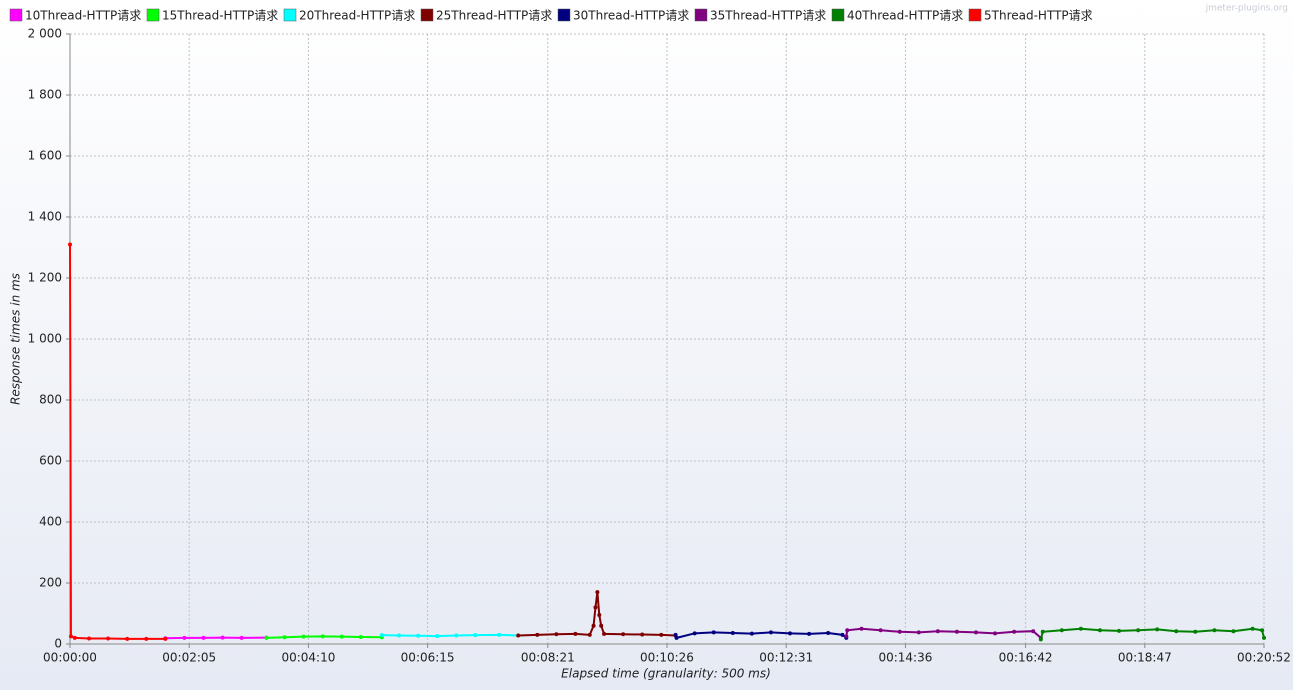 The image size is (1293, 690). What do you see at coordinates (50, 522) in the screenshot?
I see `y-tick-label: 400` at bounding box center [50, 522].